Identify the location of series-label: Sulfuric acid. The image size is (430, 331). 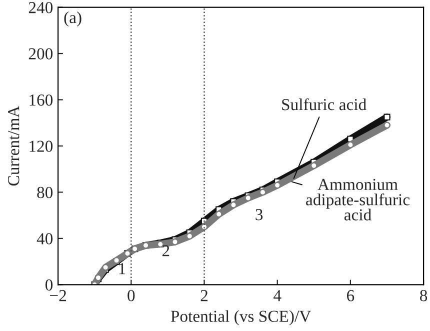
(324, 104).